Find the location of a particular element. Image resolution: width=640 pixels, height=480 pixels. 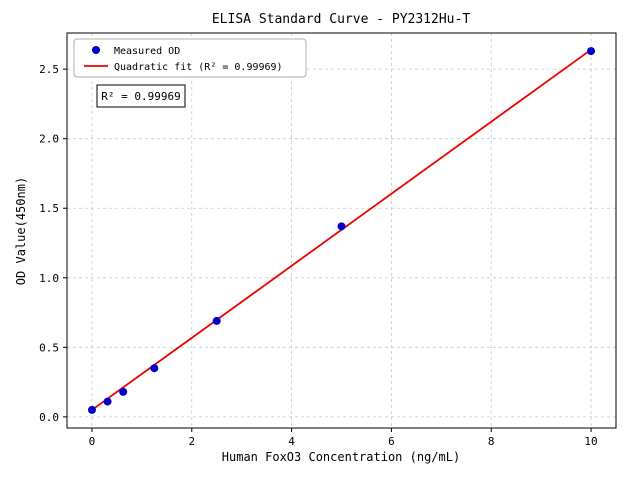

legend-label-quadratic-fit: Quadratic fit (R² = 0.99969) is located at coordinates (198, 67).